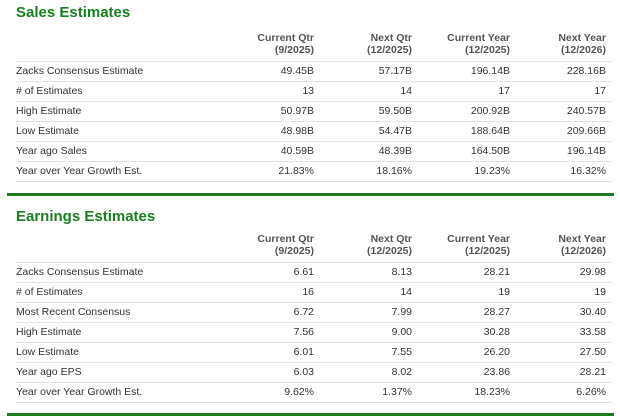  What do you see at coordinates (257, 272) in the screenshot?
I see `cell-value: 6.61` at bounding box center [257, 272].